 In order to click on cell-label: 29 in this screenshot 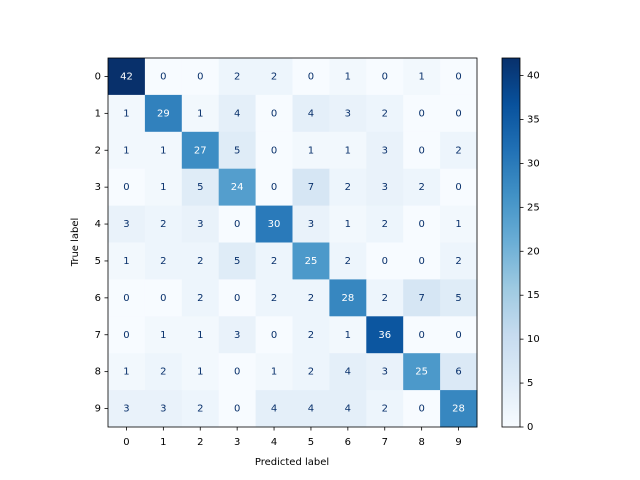, I will do `click(163, 113)`.